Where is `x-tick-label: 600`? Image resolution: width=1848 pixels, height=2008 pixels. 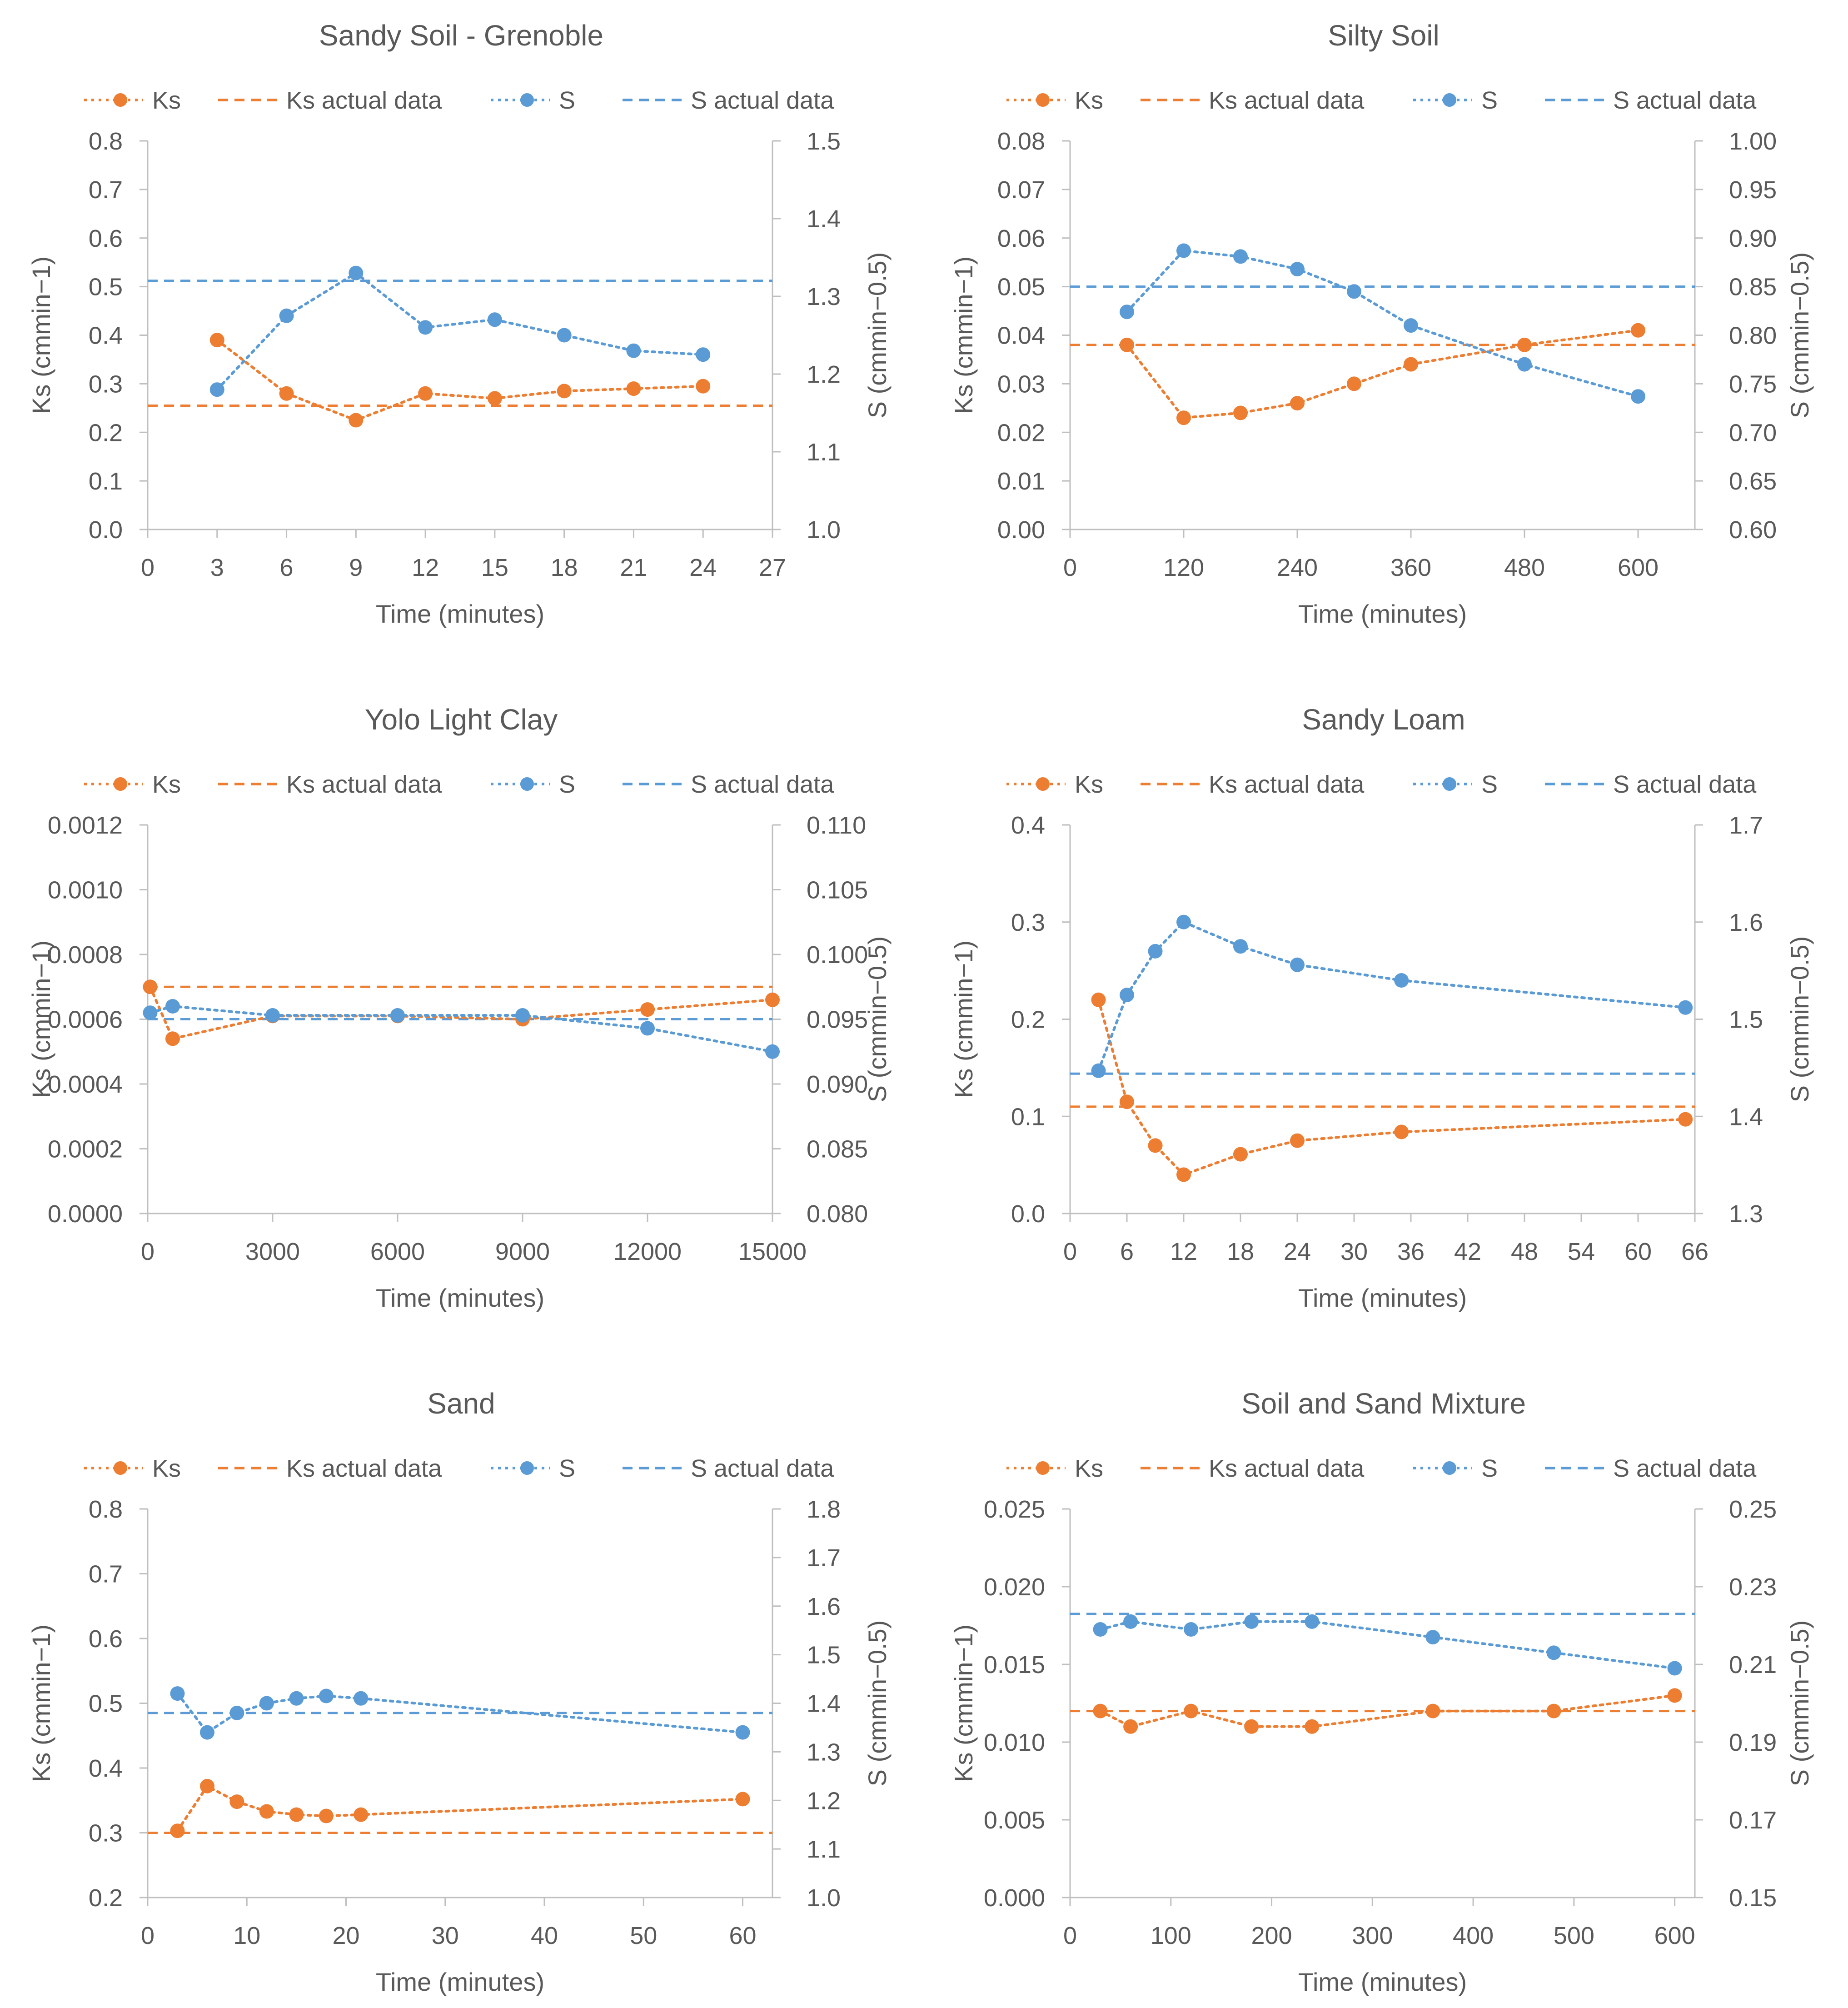 x-tick-label: 600 is located at coordinates (1639, 568).